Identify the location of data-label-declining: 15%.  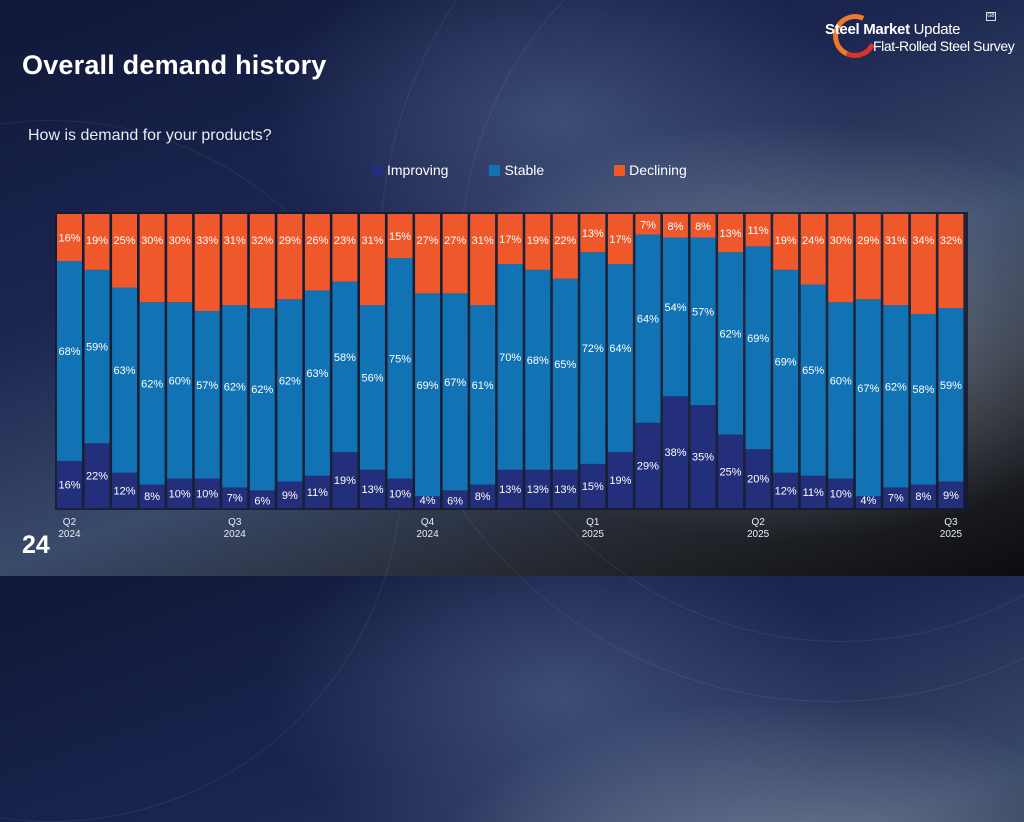
(400, 237).